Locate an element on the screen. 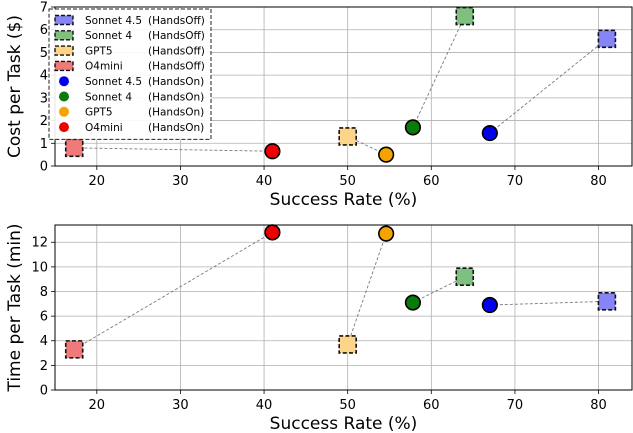 The height and width of the screenshot is (433, 633). legend-box is located at coordinates (130, 74).